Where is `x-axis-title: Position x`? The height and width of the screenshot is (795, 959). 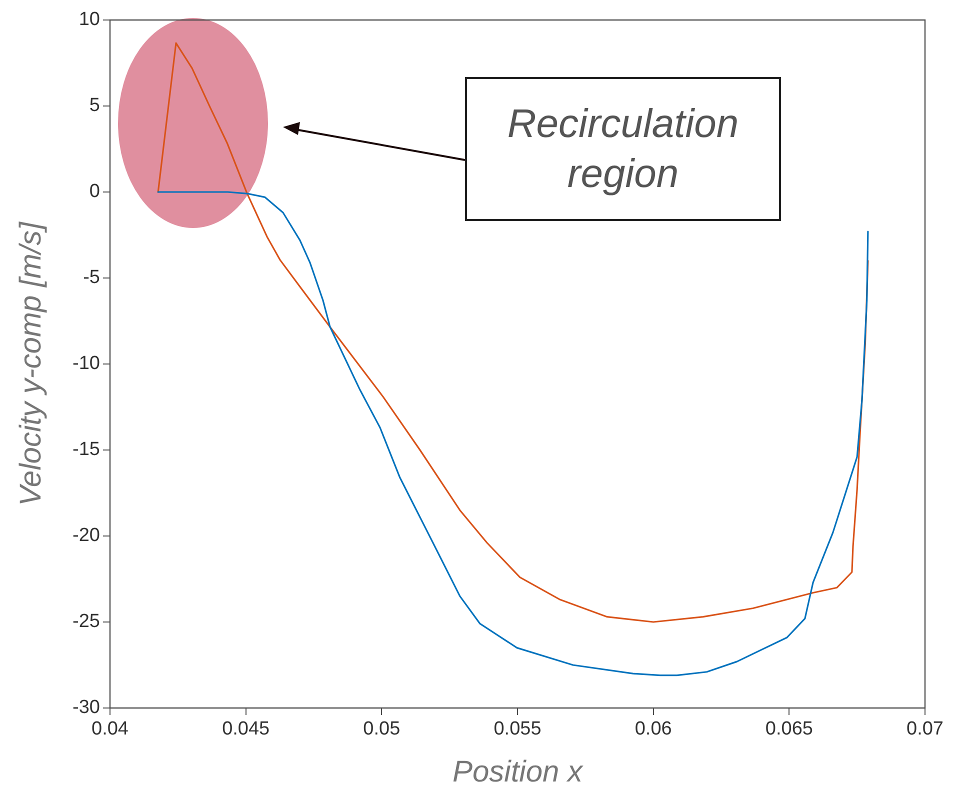
x-axis-title: Position x is located at coordinates (518, 771).